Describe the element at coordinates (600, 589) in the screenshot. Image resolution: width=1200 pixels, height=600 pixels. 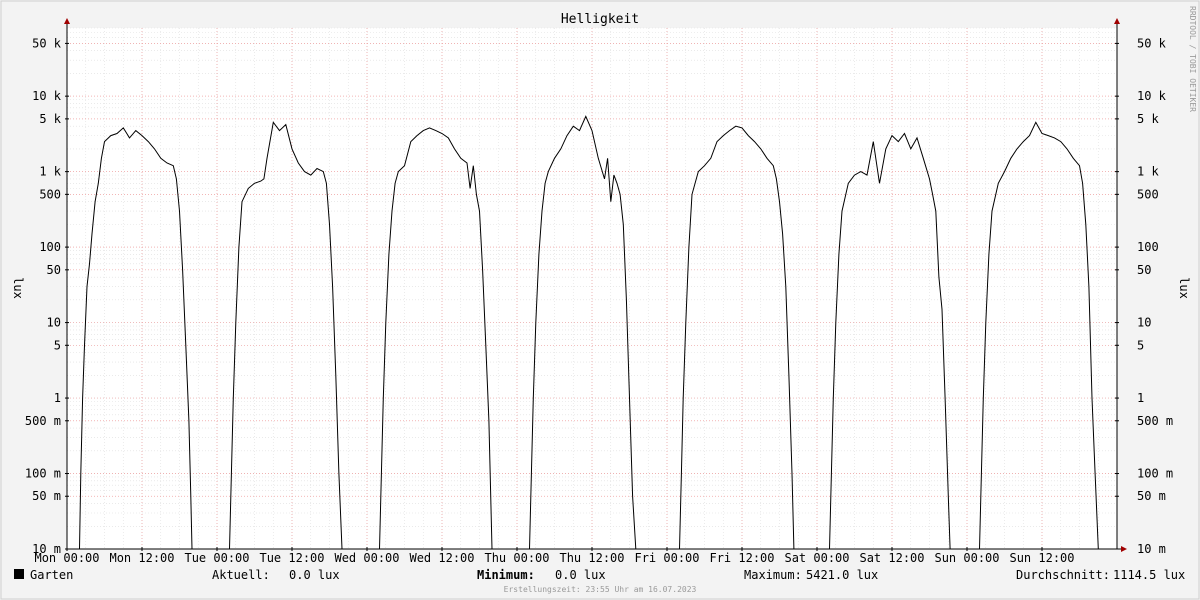
I see `creation-time-footer: Erstellungszeit: 23:55 Uhr am 16.07.2023` at that location.